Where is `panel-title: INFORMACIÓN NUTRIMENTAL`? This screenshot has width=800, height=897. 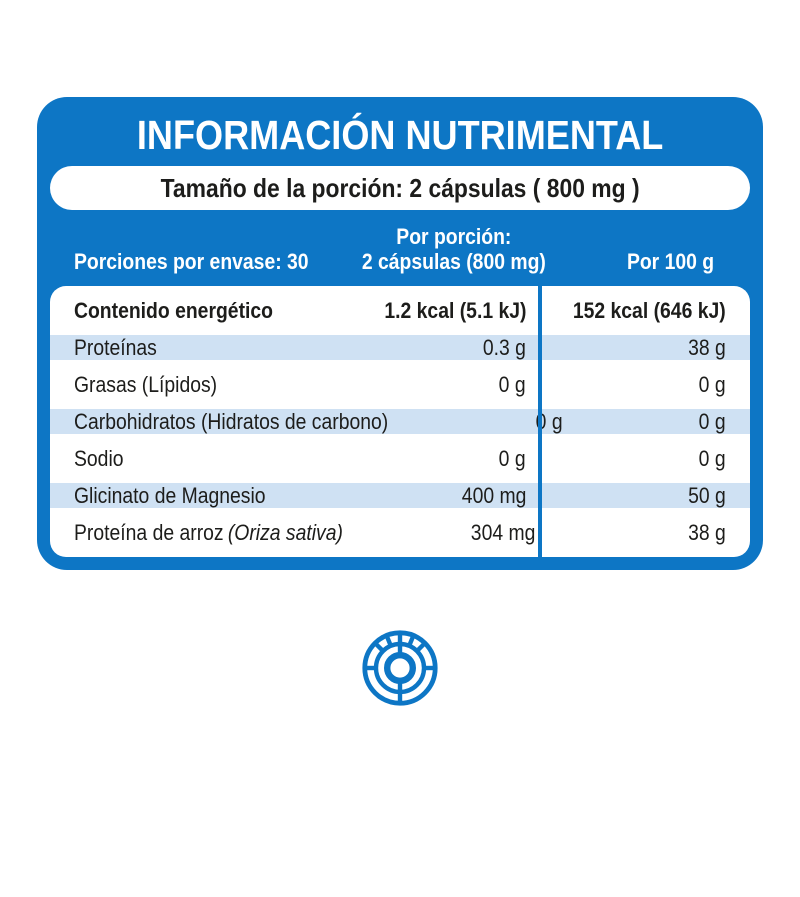 panel-title: INFORMACIÓN NUTRIMENTAL is located at coordinates (400, 136).